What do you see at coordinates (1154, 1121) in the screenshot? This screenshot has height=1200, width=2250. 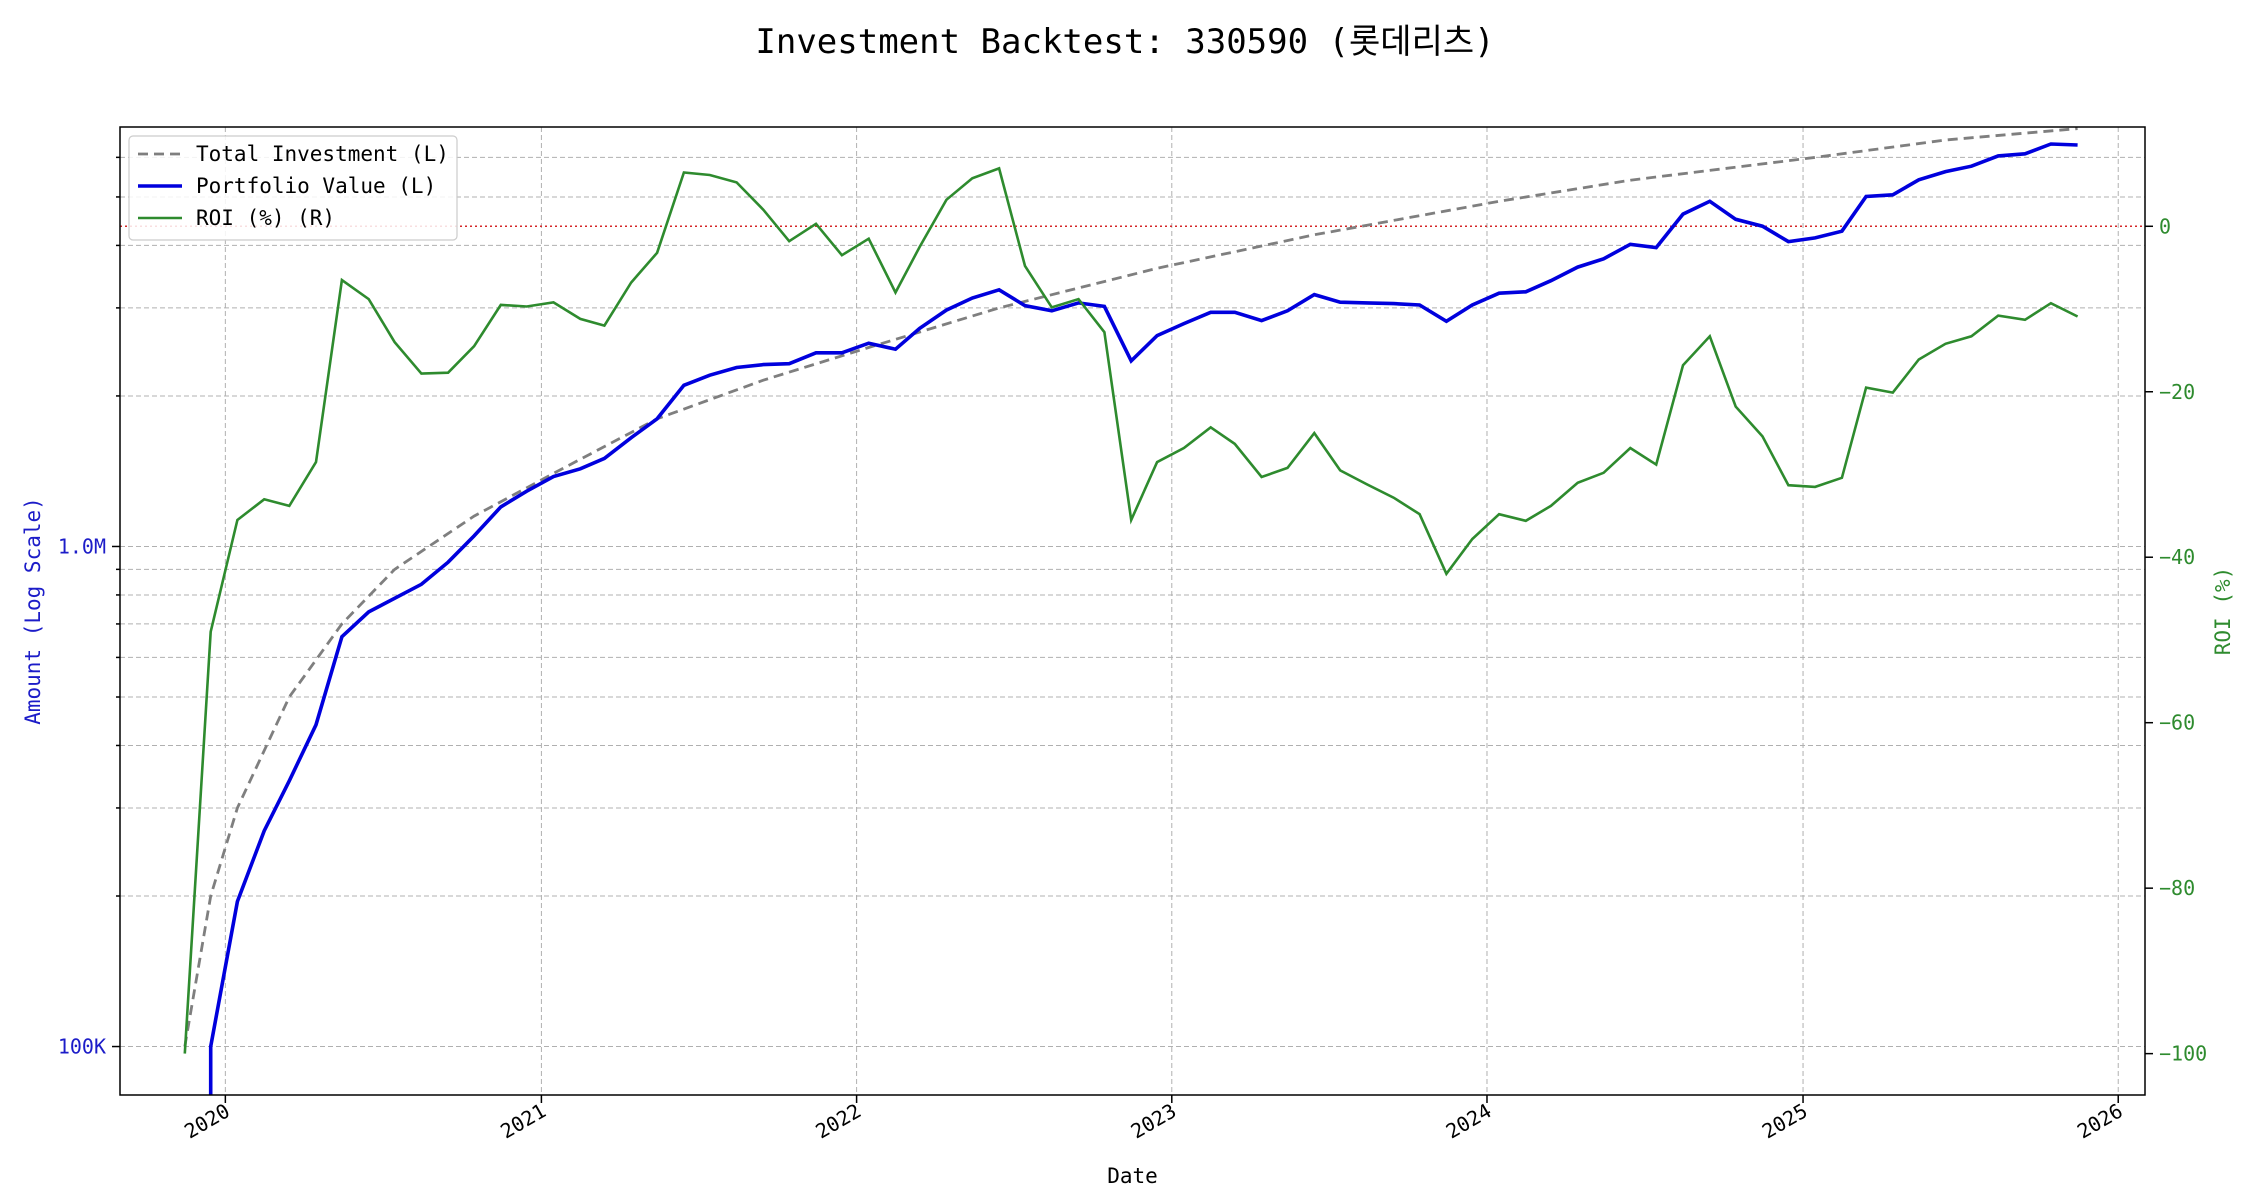 I see `x-axis-tick-label: 2023` at bounding box center [1154, 1121].